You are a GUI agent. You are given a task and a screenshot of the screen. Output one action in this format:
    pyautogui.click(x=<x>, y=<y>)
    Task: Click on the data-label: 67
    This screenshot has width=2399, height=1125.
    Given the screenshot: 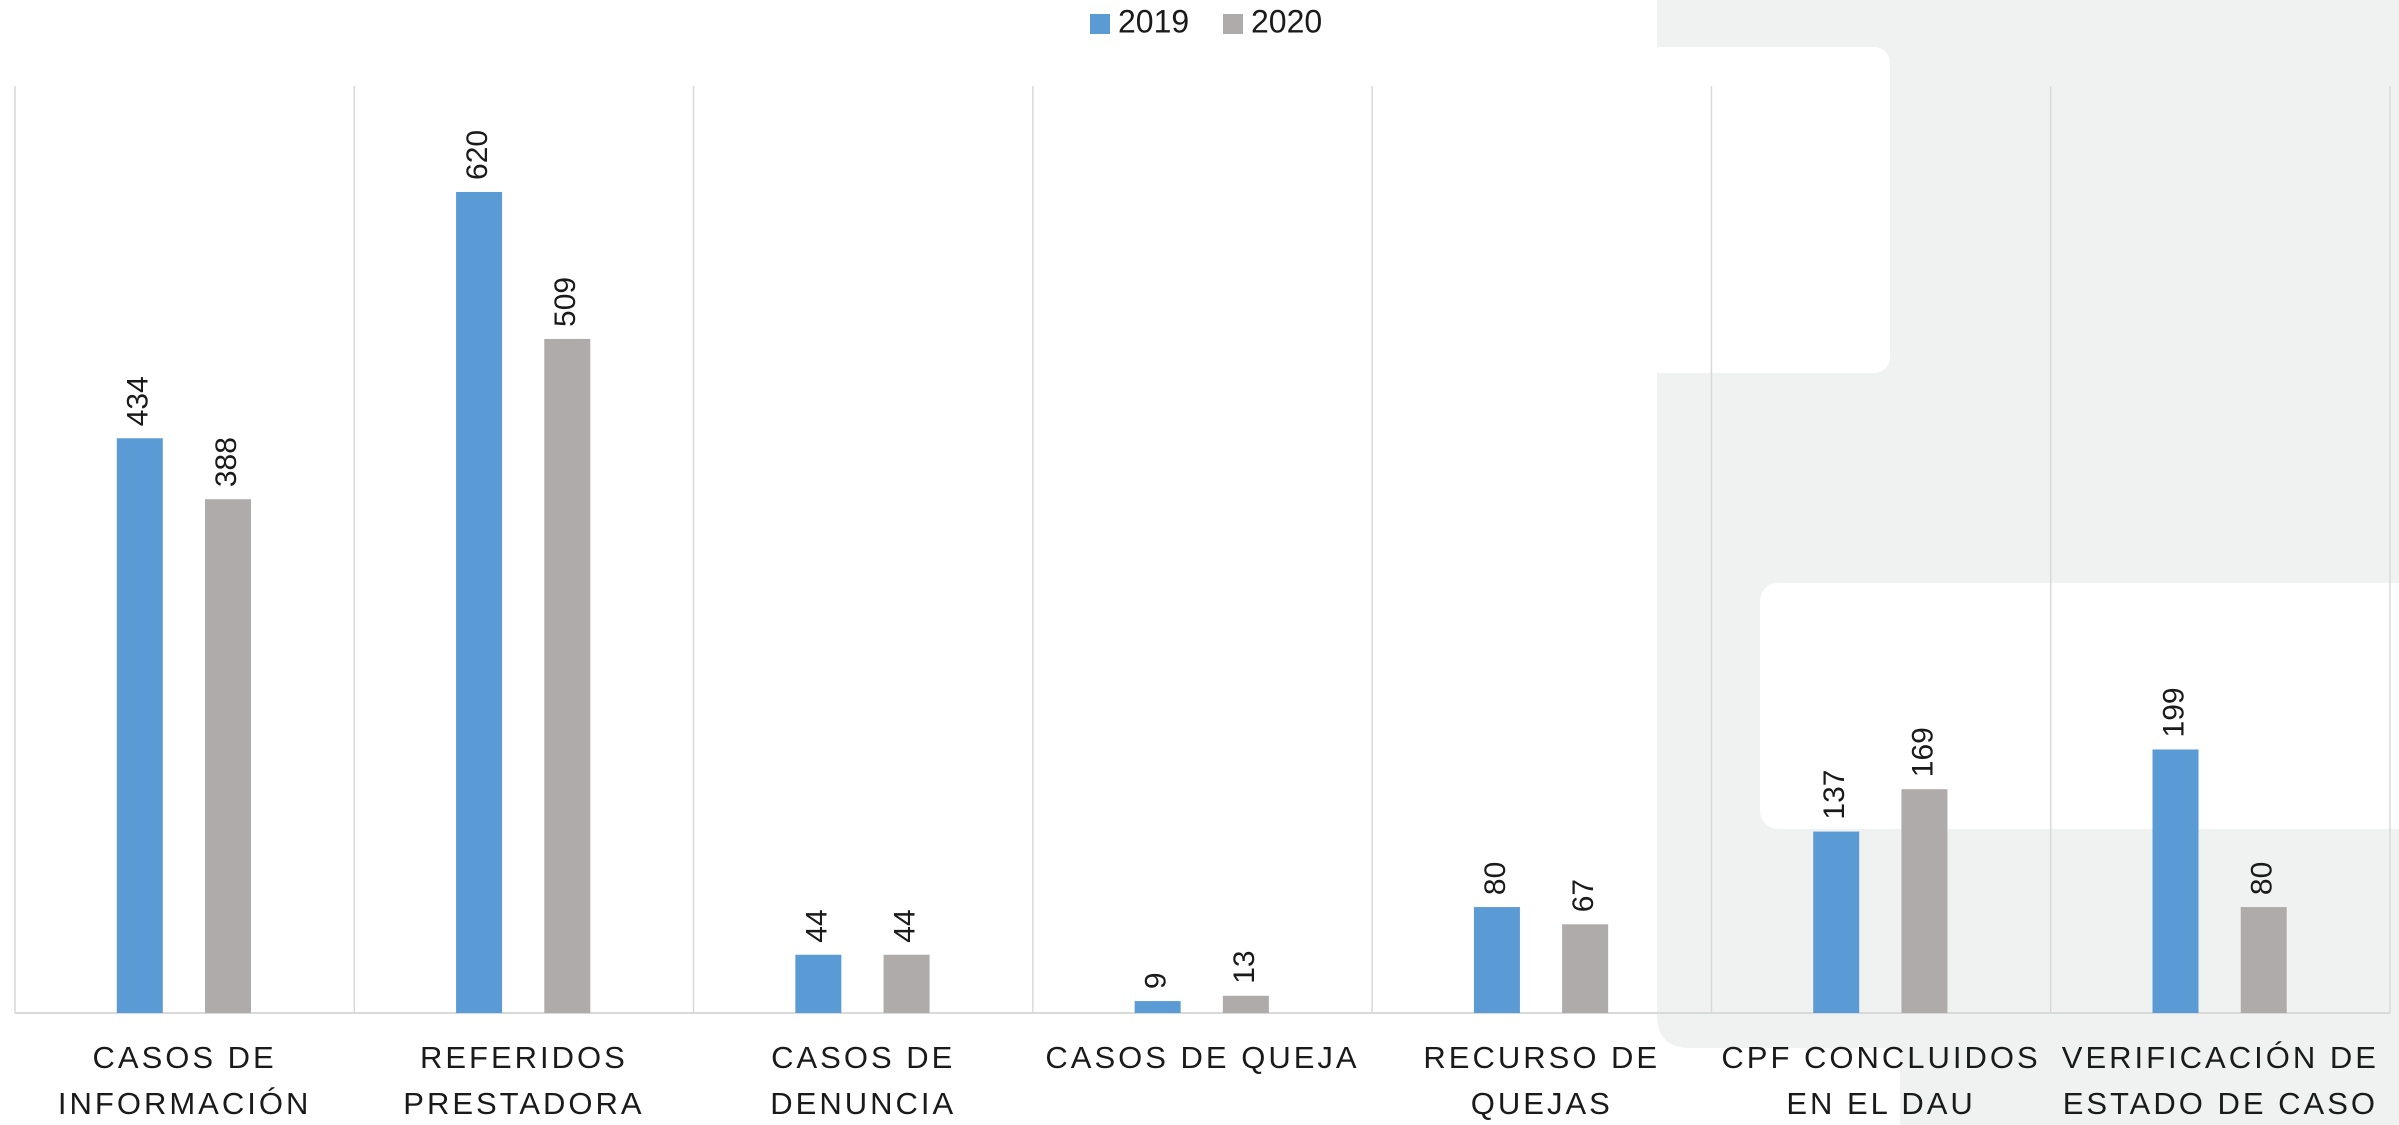 What is the action you would take?
    pyautogui.click(x=1583, y=895)
    